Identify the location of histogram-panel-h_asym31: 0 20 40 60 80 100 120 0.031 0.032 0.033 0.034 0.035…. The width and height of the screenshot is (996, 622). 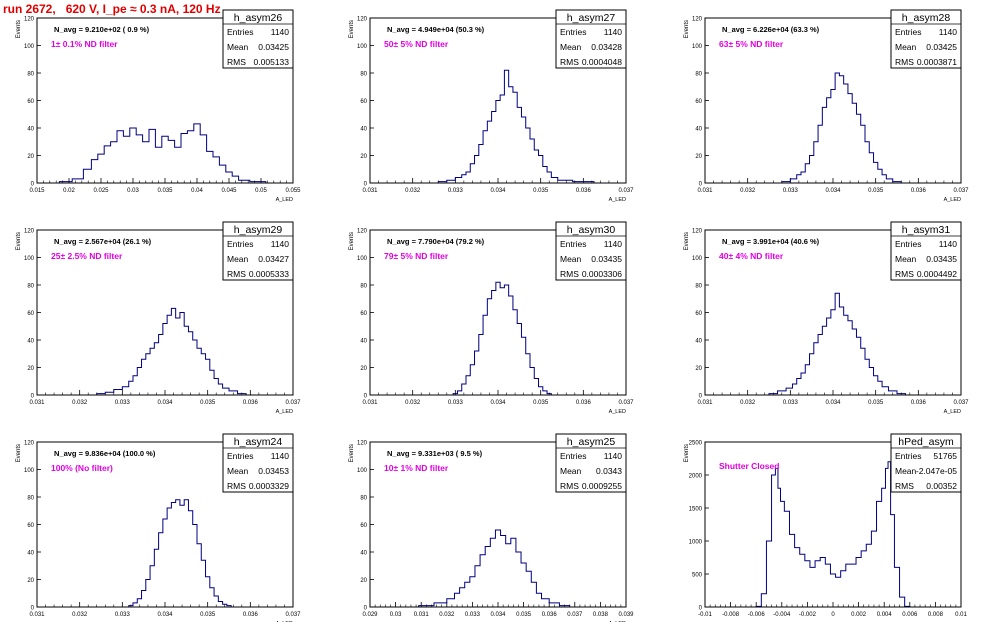
(826, 318).